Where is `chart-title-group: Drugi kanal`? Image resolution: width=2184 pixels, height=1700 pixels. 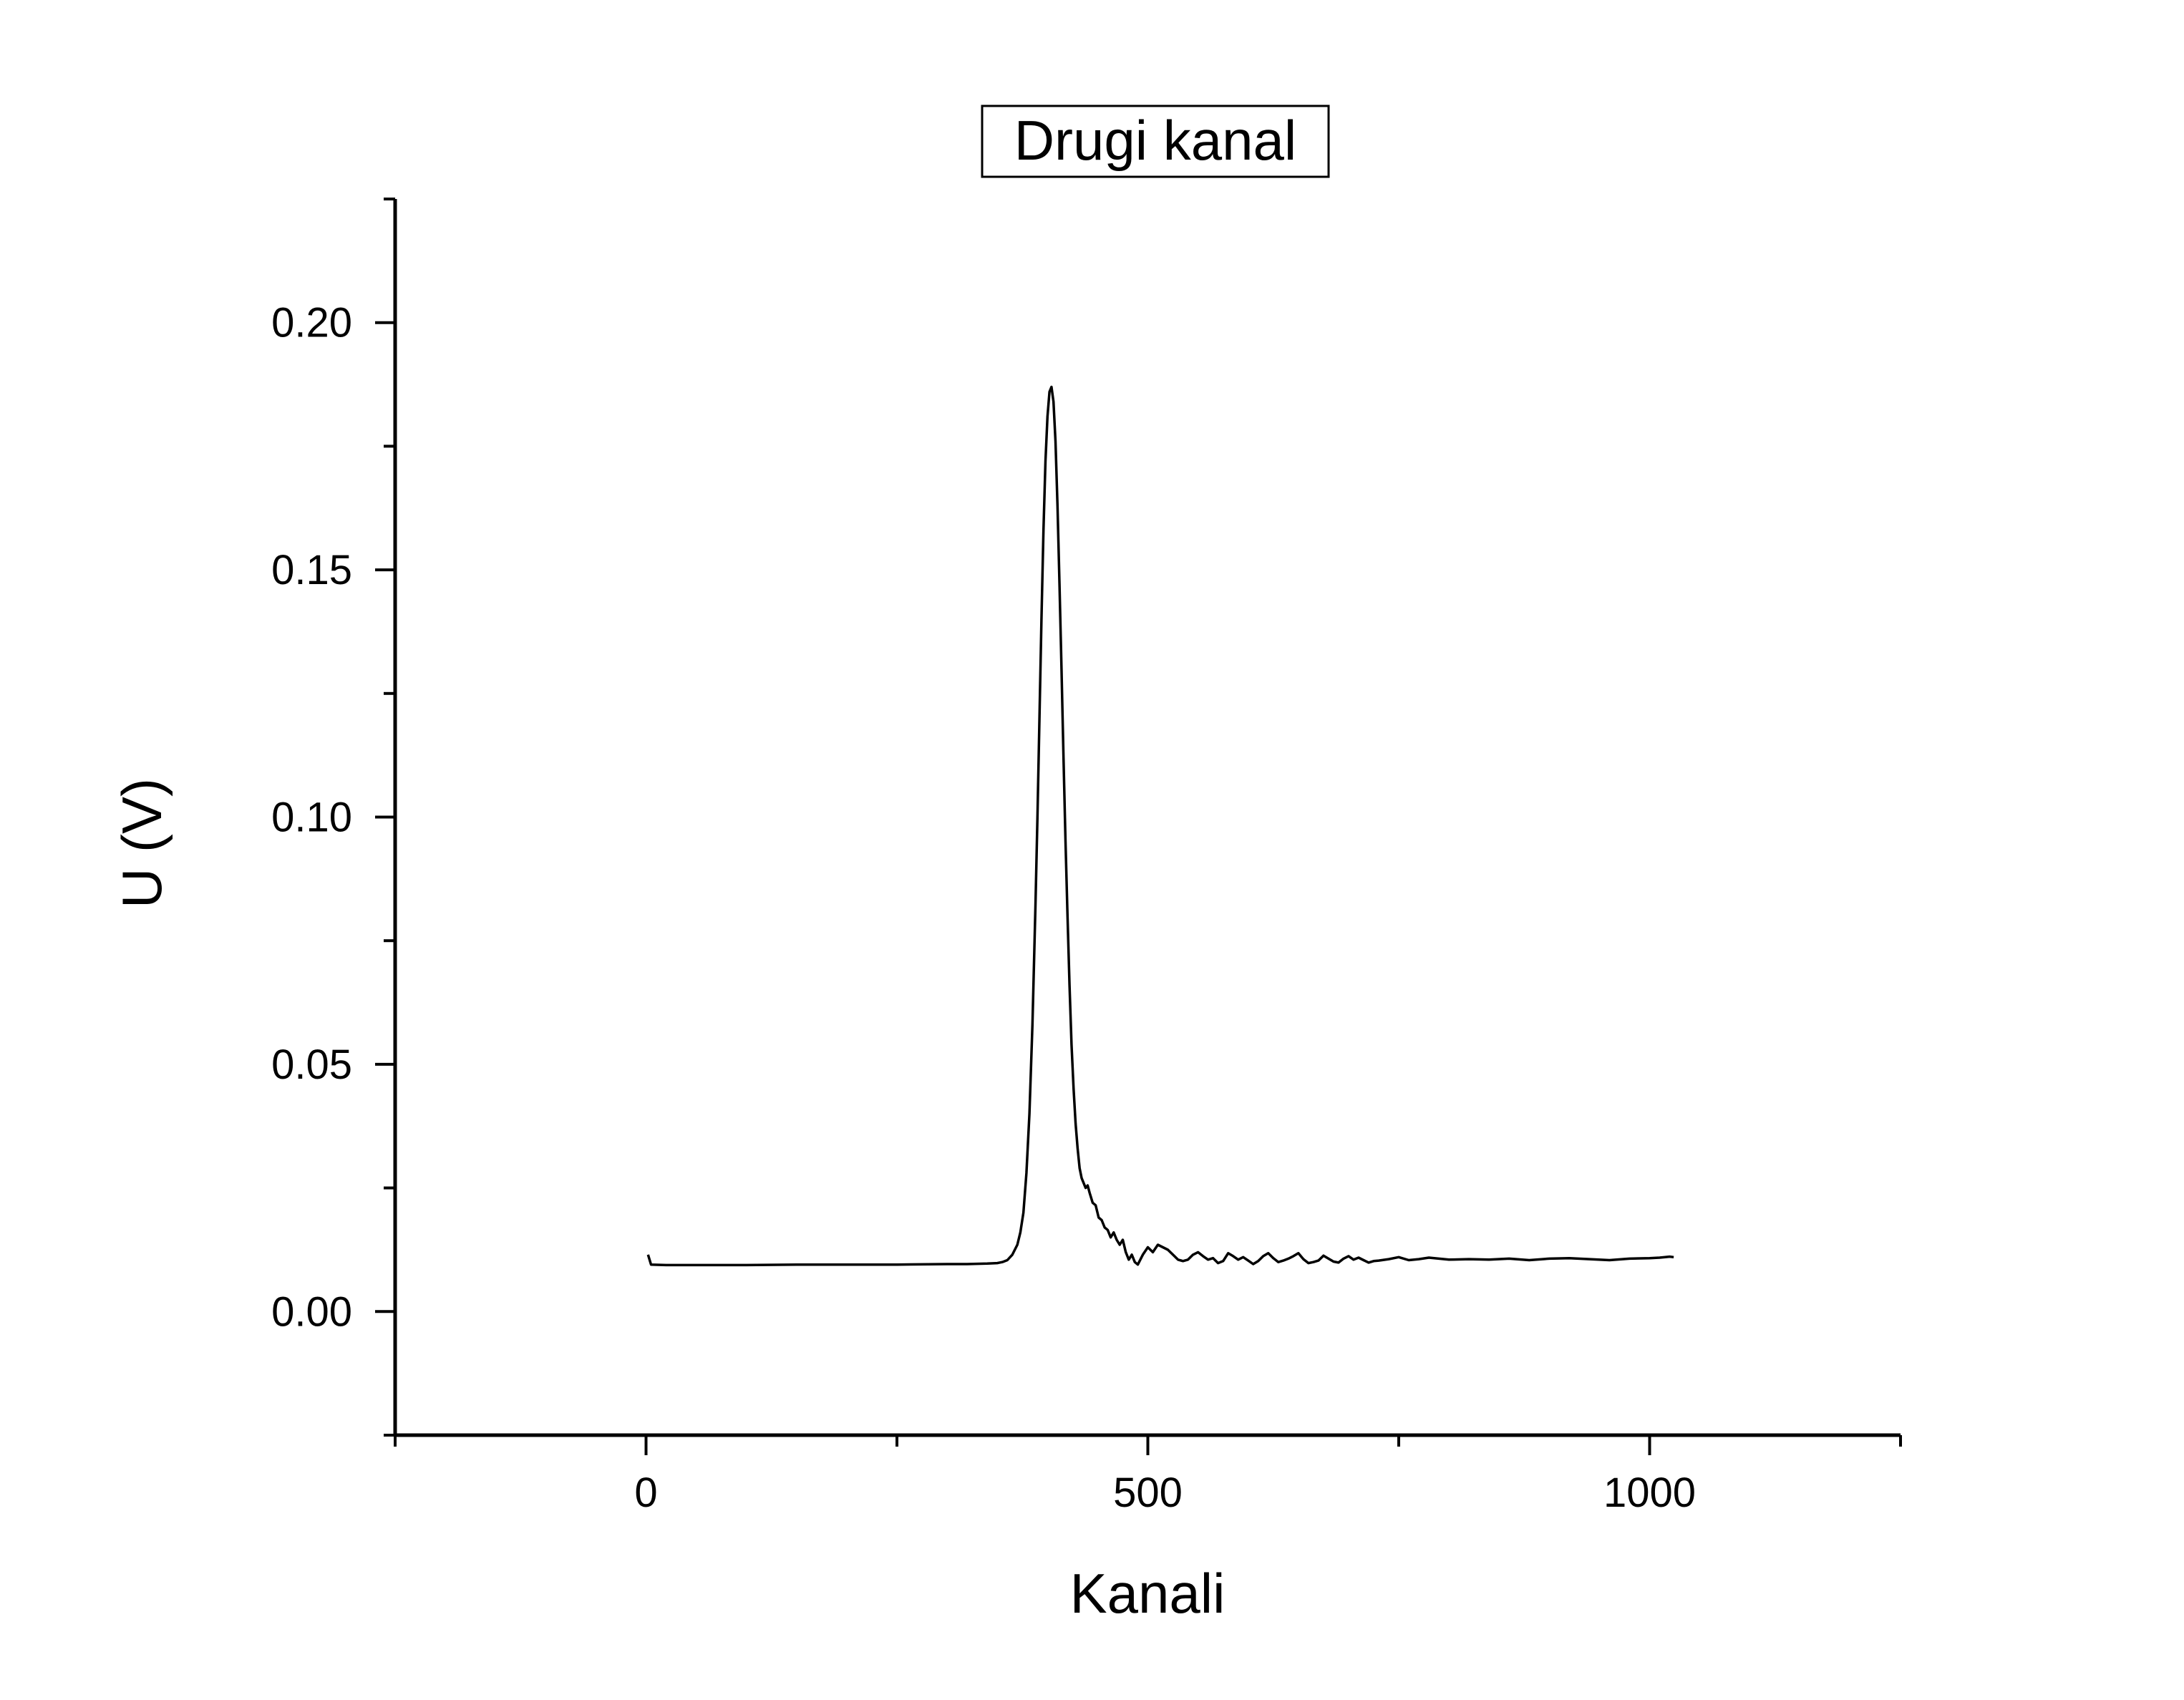
chart-title-group: Drugi kanal is located at coordinates (1155, 141).